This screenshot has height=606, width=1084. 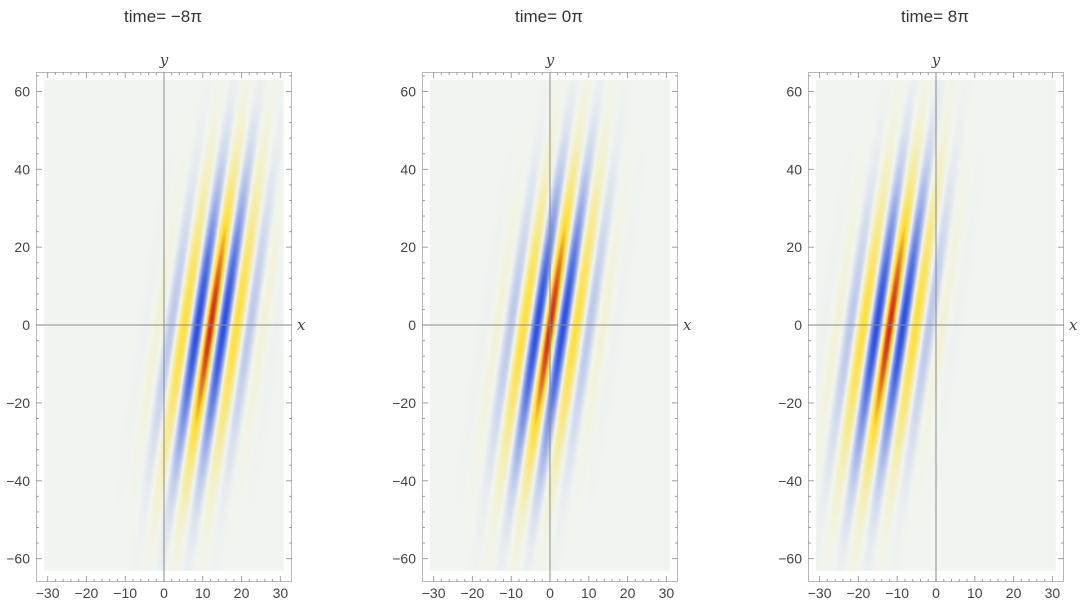 I want to click on panel-title: time= 0π, so click(x=549, y=16).